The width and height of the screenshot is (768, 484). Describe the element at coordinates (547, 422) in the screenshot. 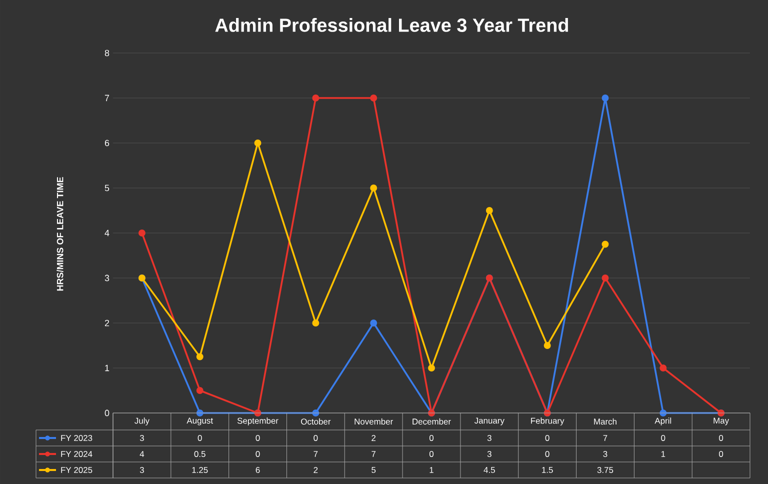

I see `x-tick-label: February` at that location.